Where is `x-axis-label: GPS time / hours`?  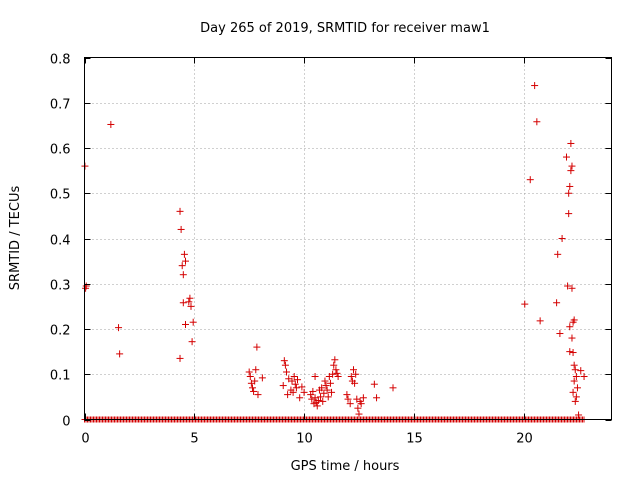 x-axis-label: GPS time / hours is located at coordinates (345, 466).